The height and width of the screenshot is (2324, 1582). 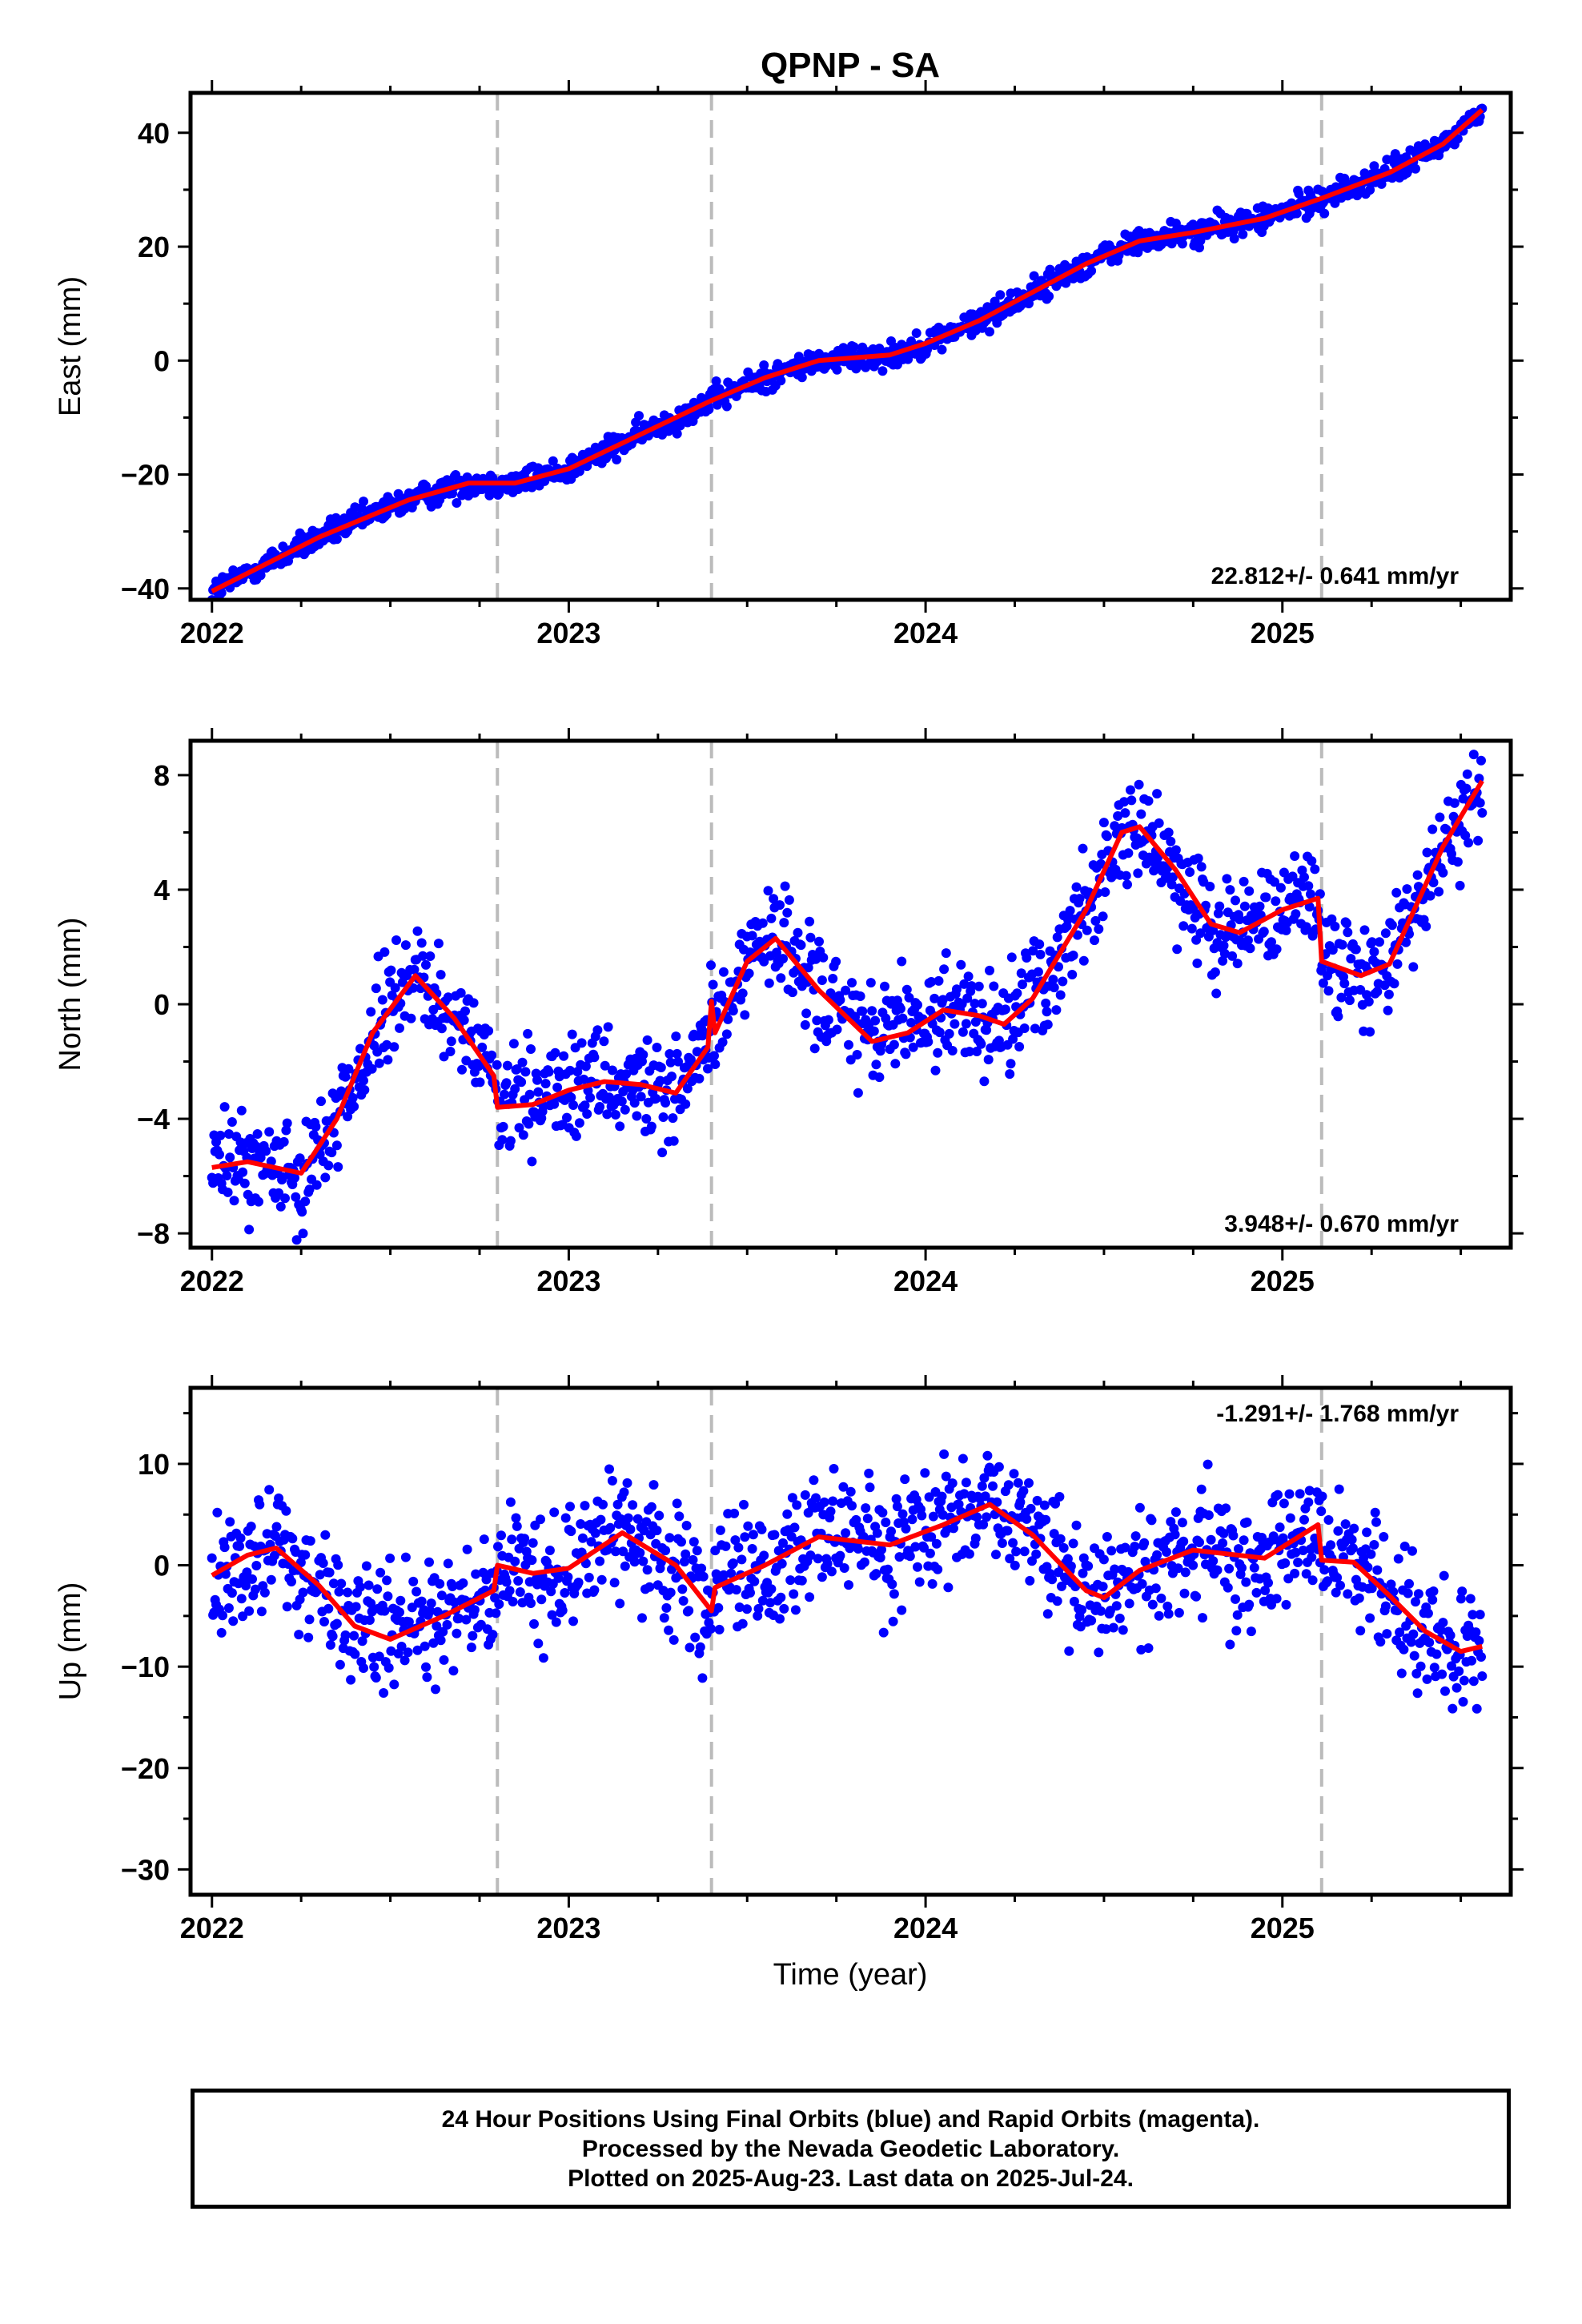 I want to click on data-points, so click(x=847, y=1581).